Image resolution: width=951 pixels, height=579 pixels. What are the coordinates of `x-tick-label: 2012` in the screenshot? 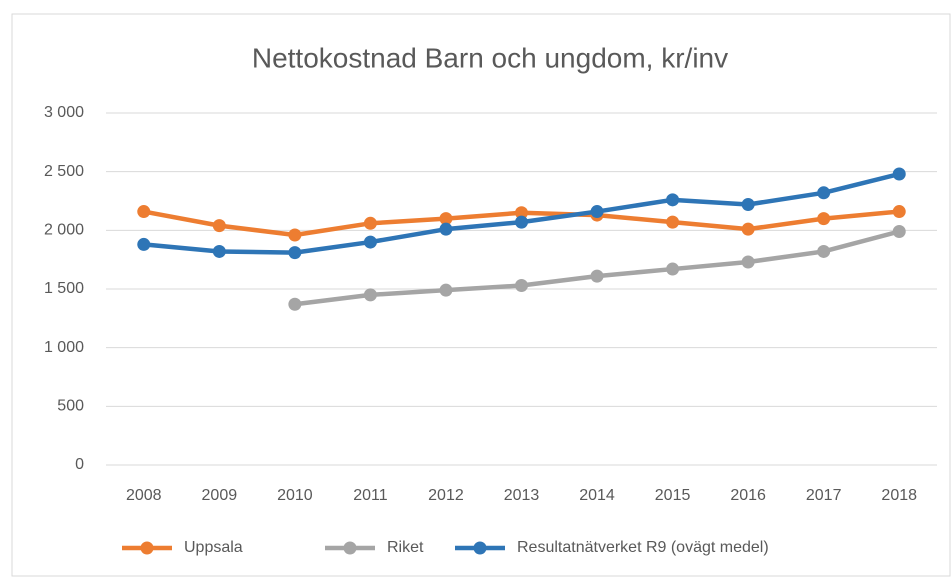 It's located at (446, 495).